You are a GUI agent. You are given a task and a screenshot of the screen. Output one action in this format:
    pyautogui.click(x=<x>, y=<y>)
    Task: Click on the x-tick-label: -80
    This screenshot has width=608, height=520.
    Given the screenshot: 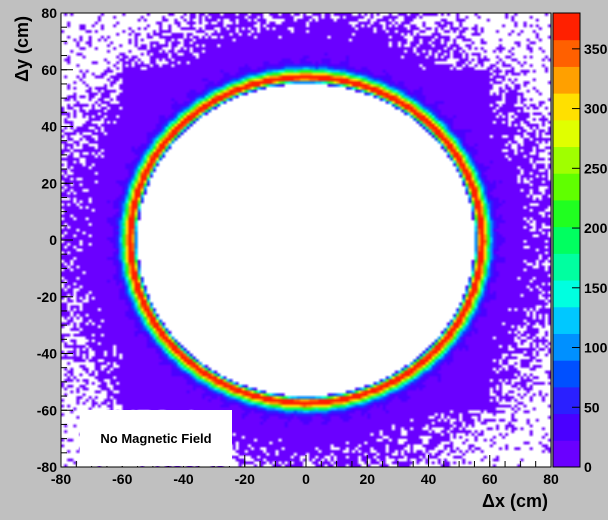 What is the action you would take?
    pyautogui.click(x=61, y=479)
    